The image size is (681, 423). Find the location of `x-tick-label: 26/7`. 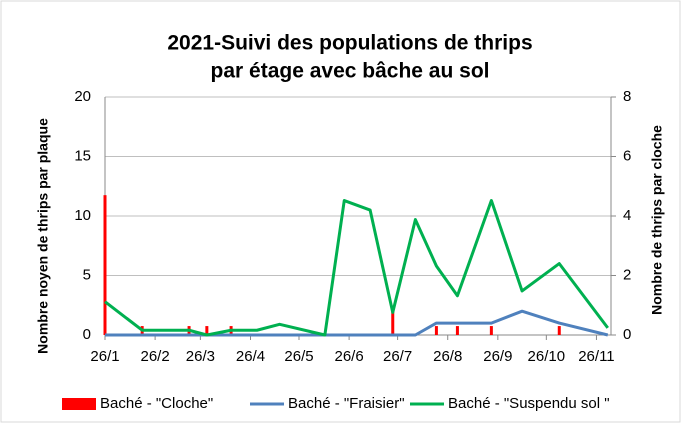

x-tick-label: 26/7 is located at coordinates (397, 356).